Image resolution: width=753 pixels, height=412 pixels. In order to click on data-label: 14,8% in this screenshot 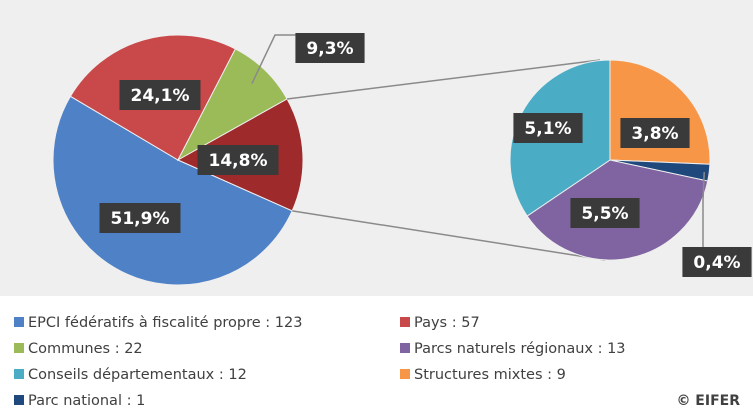, I will do `click(238, 161)`.